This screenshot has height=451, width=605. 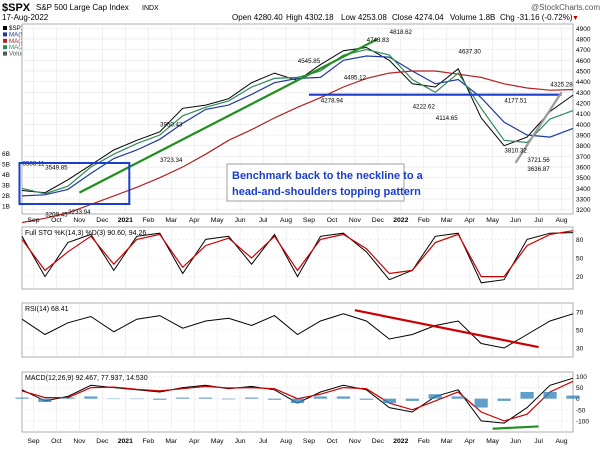 What do you see at coordinates (575, 18) in the screenshot?
I see `down-arrow-icon: ▼` at bounding box center [575, 18].